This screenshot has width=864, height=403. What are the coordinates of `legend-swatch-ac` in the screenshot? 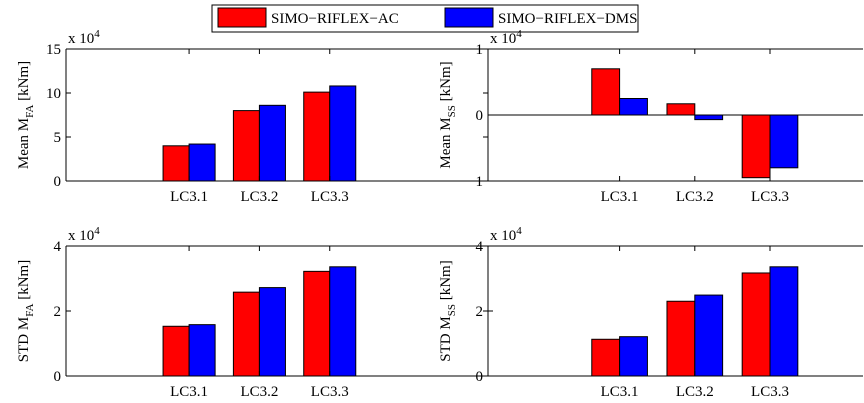 It's located at (242, 17).